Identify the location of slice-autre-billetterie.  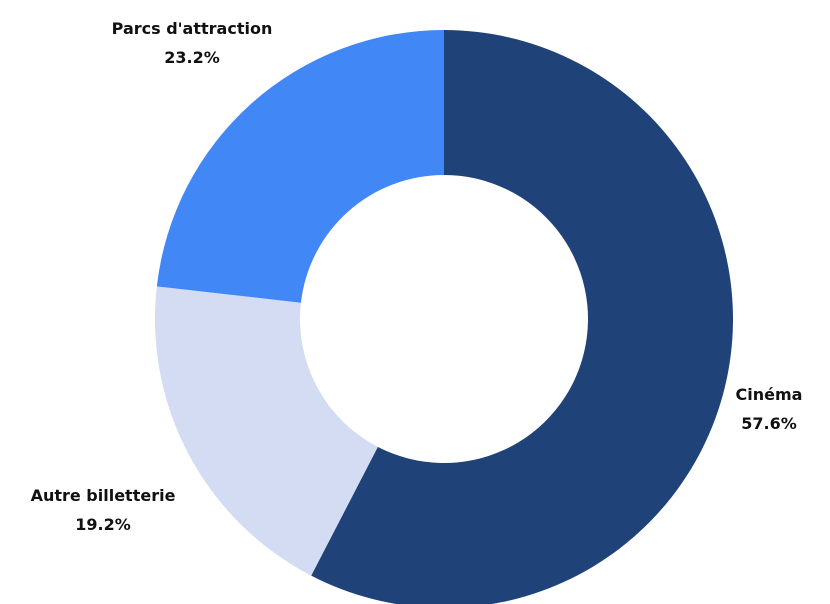
(266, 431).